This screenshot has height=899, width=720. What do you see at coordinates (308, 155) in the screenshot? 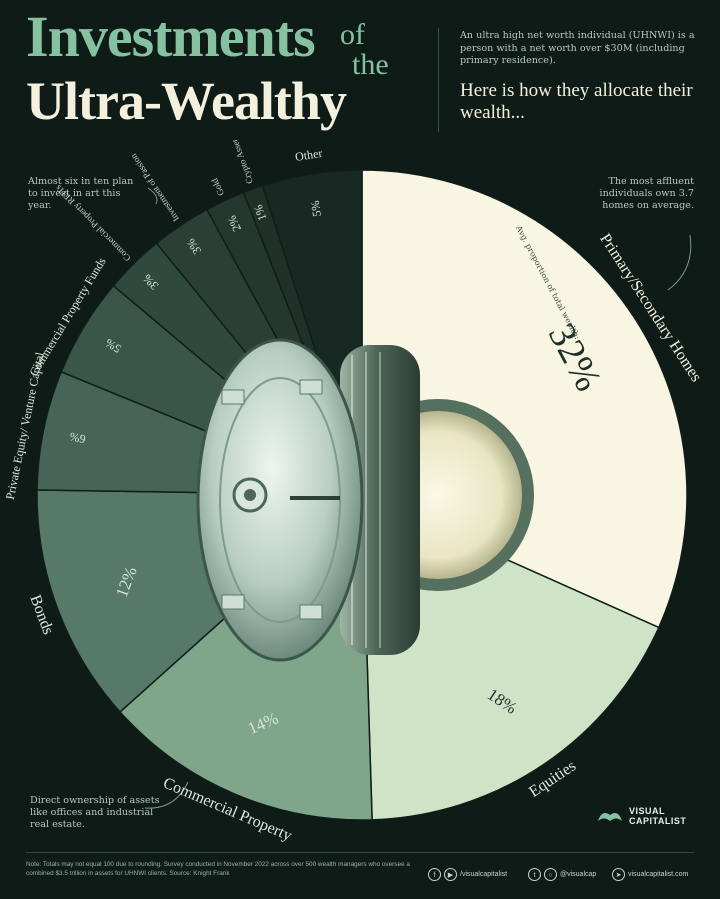
I see `category-label-other: Other` at bounding box center [308, 155].